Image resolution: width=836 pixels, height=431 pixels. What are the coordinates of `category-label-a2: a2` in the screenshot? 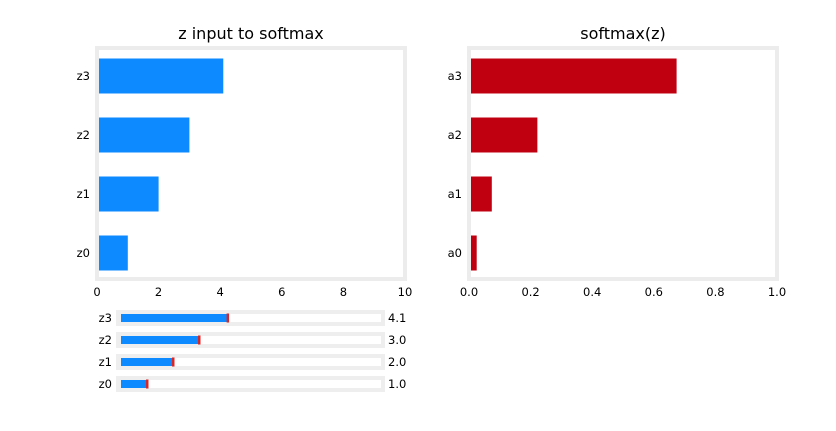 It's located at (455, 135).